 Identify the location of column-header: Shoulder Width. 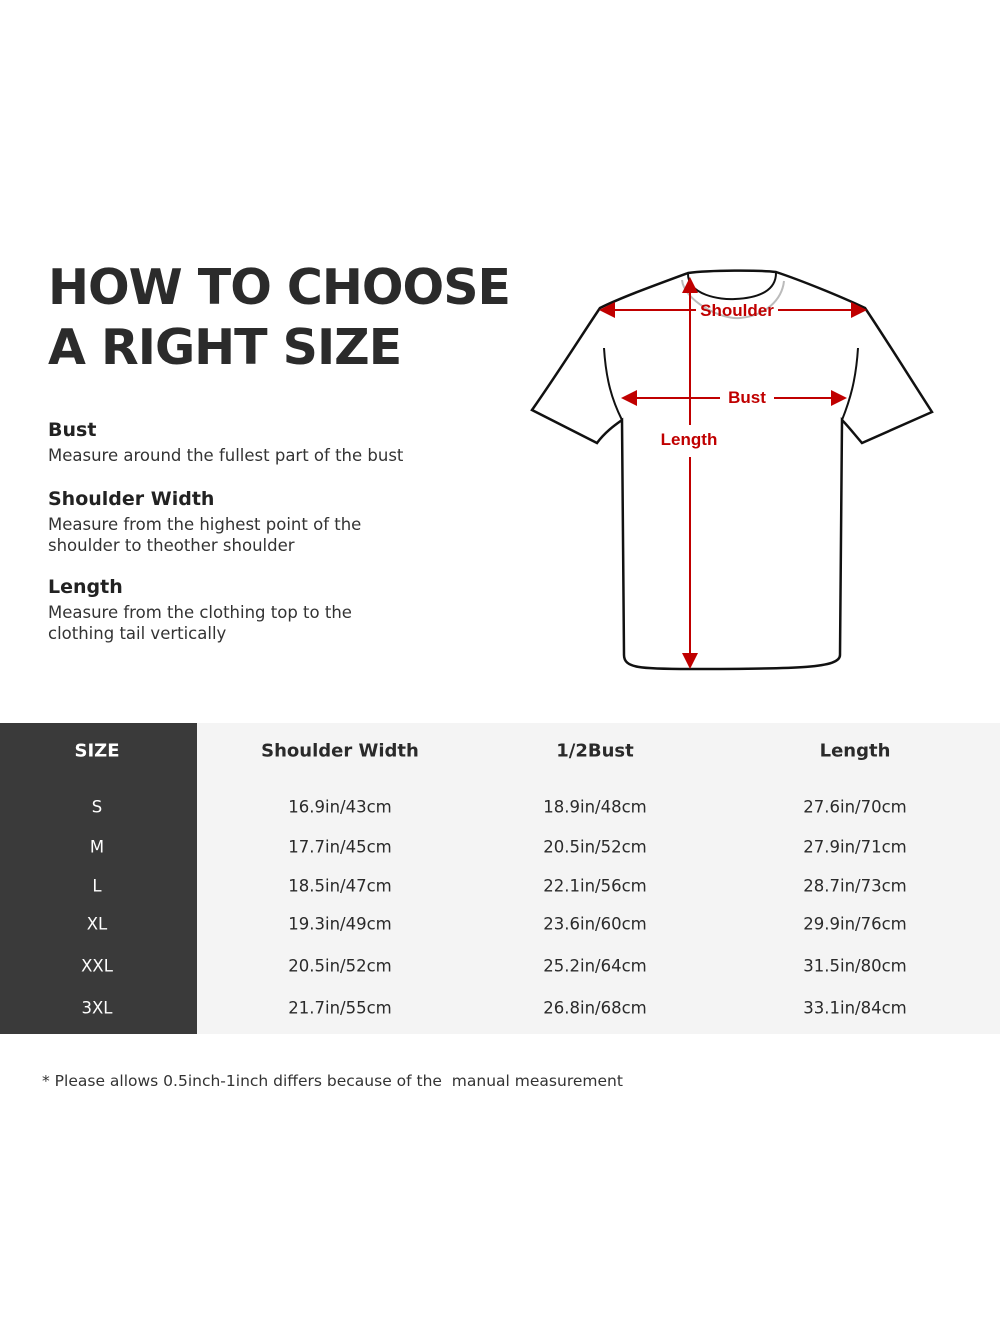
(340, 751).